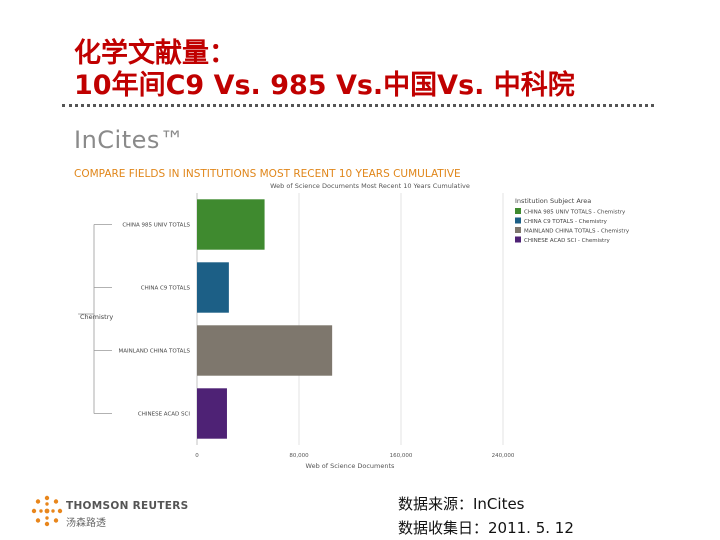  I want to click on slide-title-line1: 化学文献量：, so click(155, 53).